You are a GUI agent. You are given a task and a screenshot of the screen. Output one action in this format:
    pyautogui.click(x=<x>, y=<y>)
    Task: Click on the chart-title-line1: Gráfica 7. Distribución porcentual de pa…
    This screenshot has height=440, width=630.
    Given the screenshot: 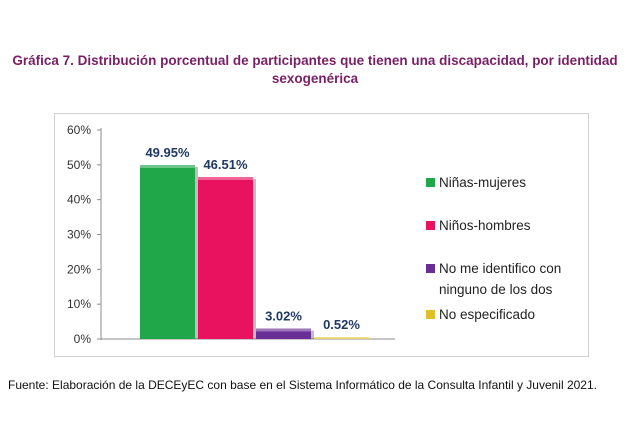 What is the action you would take?
    pyautogui.click(x=315, y=60)
    